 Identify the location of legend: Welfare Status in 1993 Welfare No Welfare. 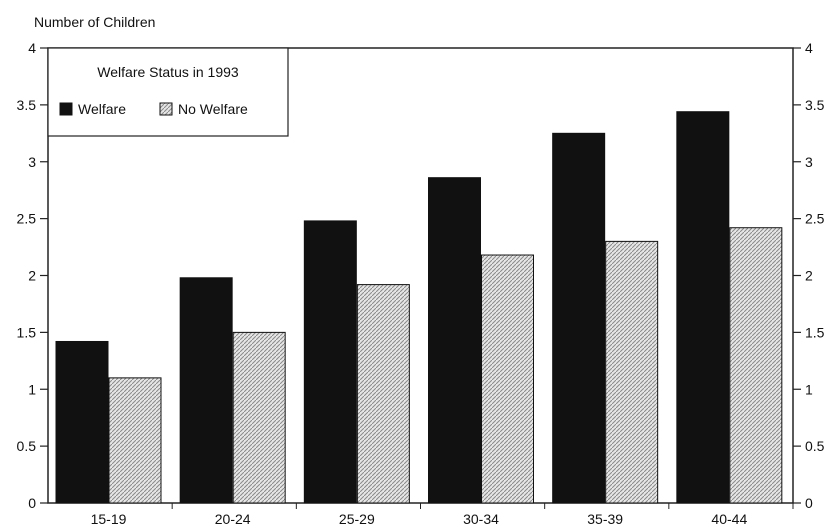
(168, 92).